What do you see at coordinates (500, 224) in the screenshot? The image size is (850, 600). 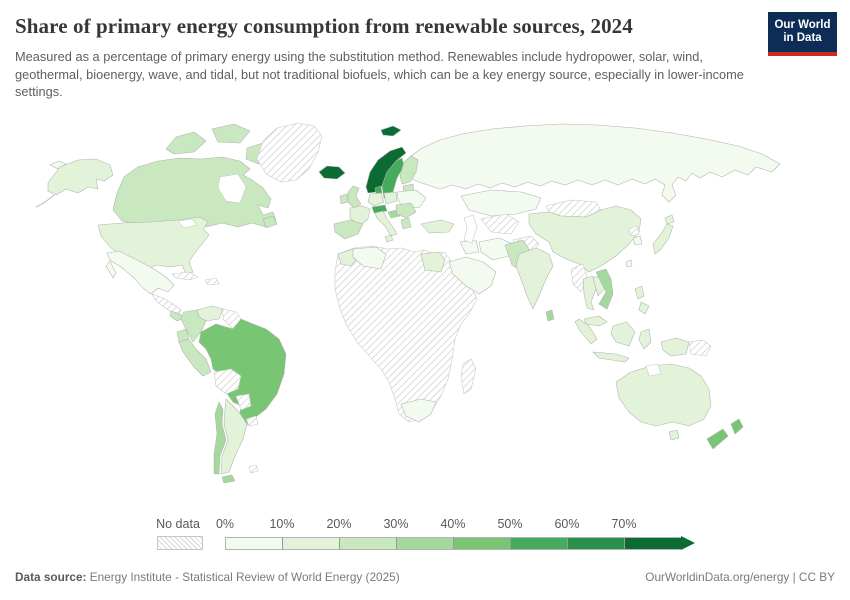 I see `country-central-asia` at bounding box center [500, 224].